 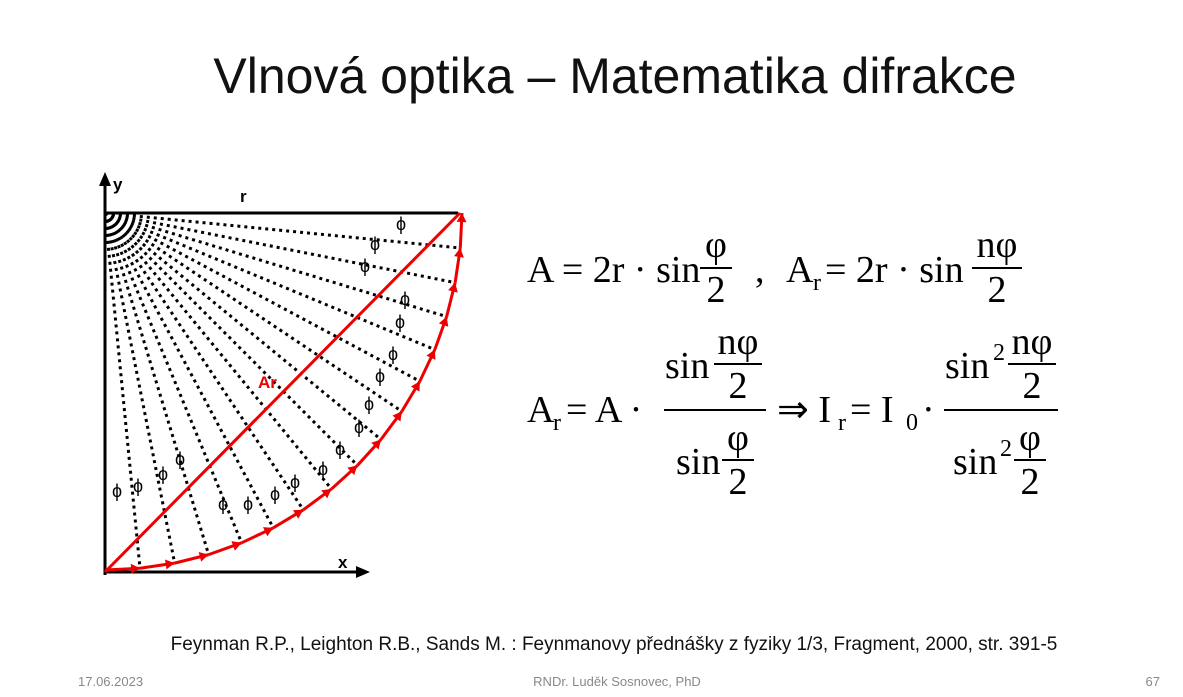 I want to click on footer-page: 67, so click(x=1153, y=681).